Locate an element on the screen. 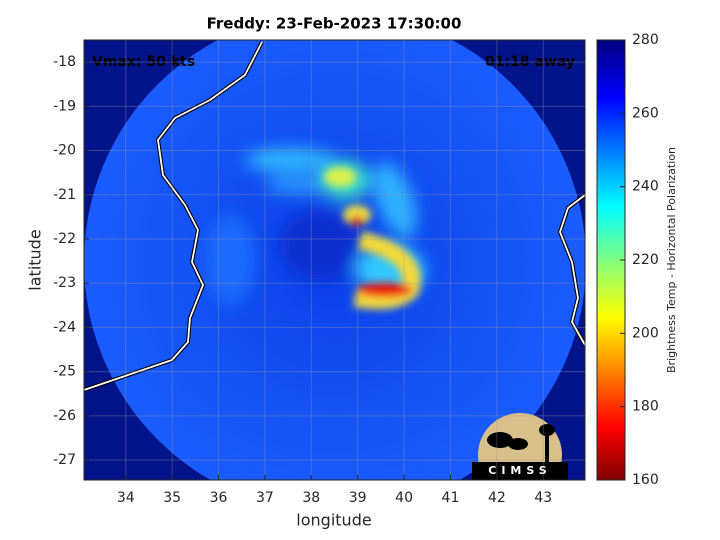  y-tick-label: -21 is located at coordinates (64, 195).